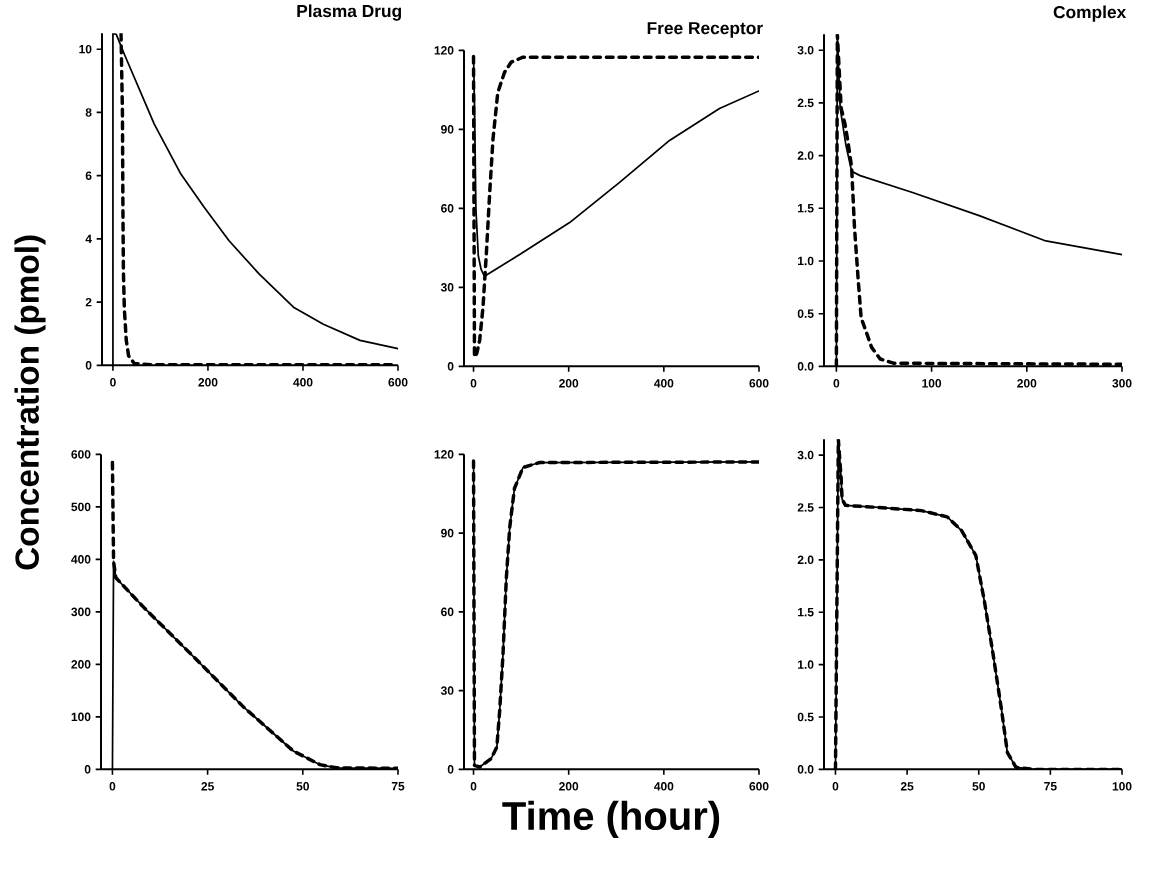 This screenshot has width=1156, height=876. I want to click on y-tick-label: 6, so click(88, 175).